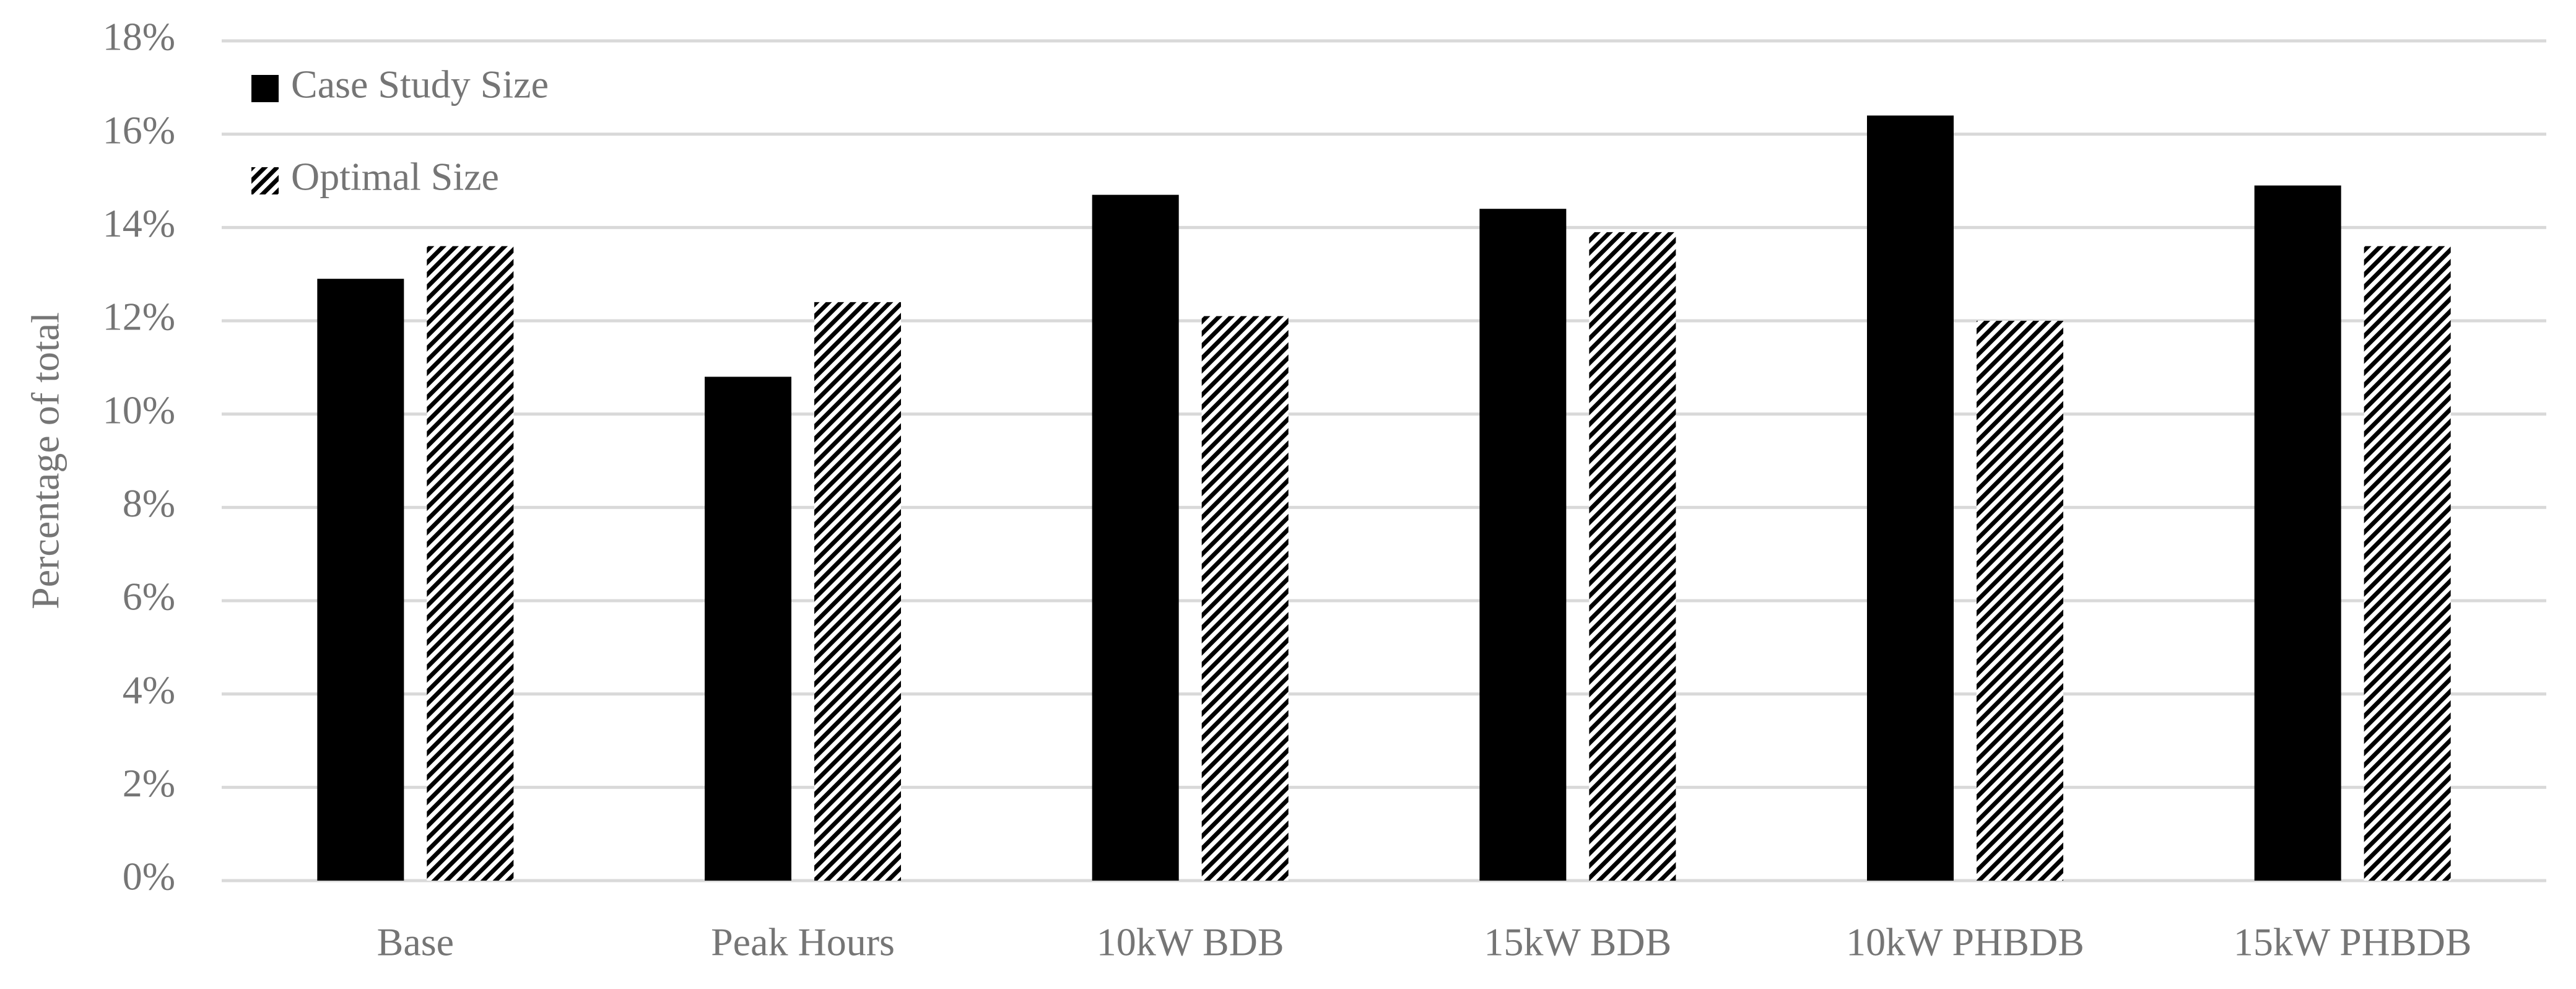  I want to click on y-tick-label: 12%, so click(139, 317).